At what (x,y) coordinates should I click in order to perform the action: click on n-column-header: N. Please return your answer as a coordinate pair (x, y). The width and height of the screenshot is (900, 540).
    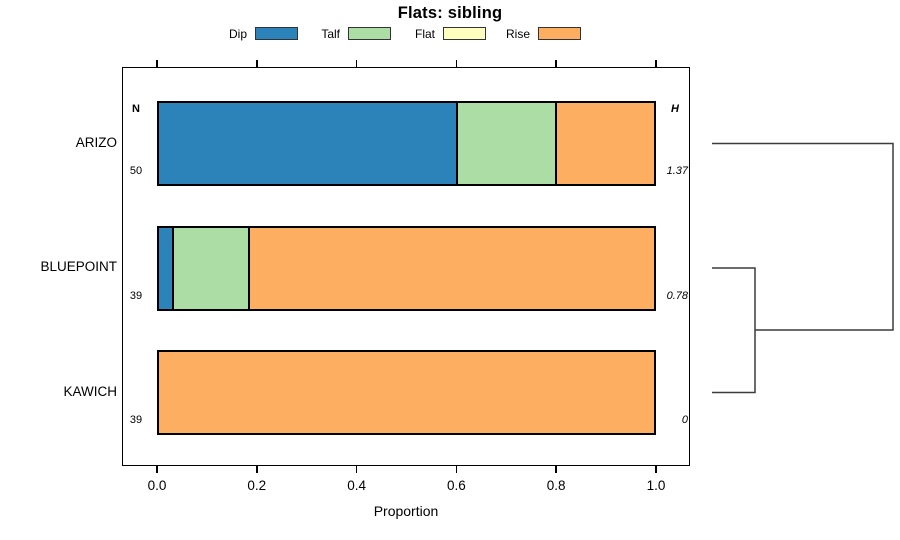
    Looking at the image, I should click on (136, 109).